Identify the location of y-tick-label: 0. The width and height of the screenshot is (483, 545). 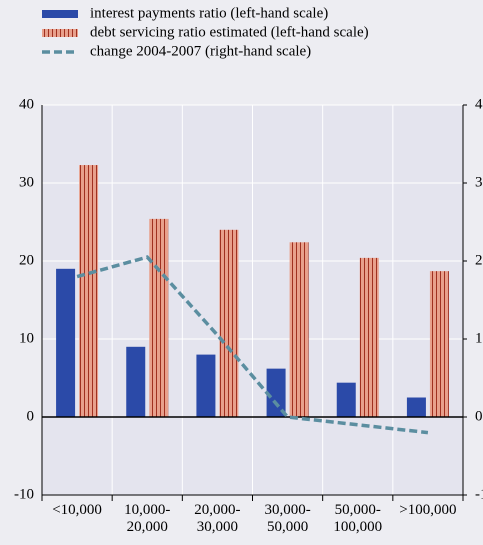
(31, 416).